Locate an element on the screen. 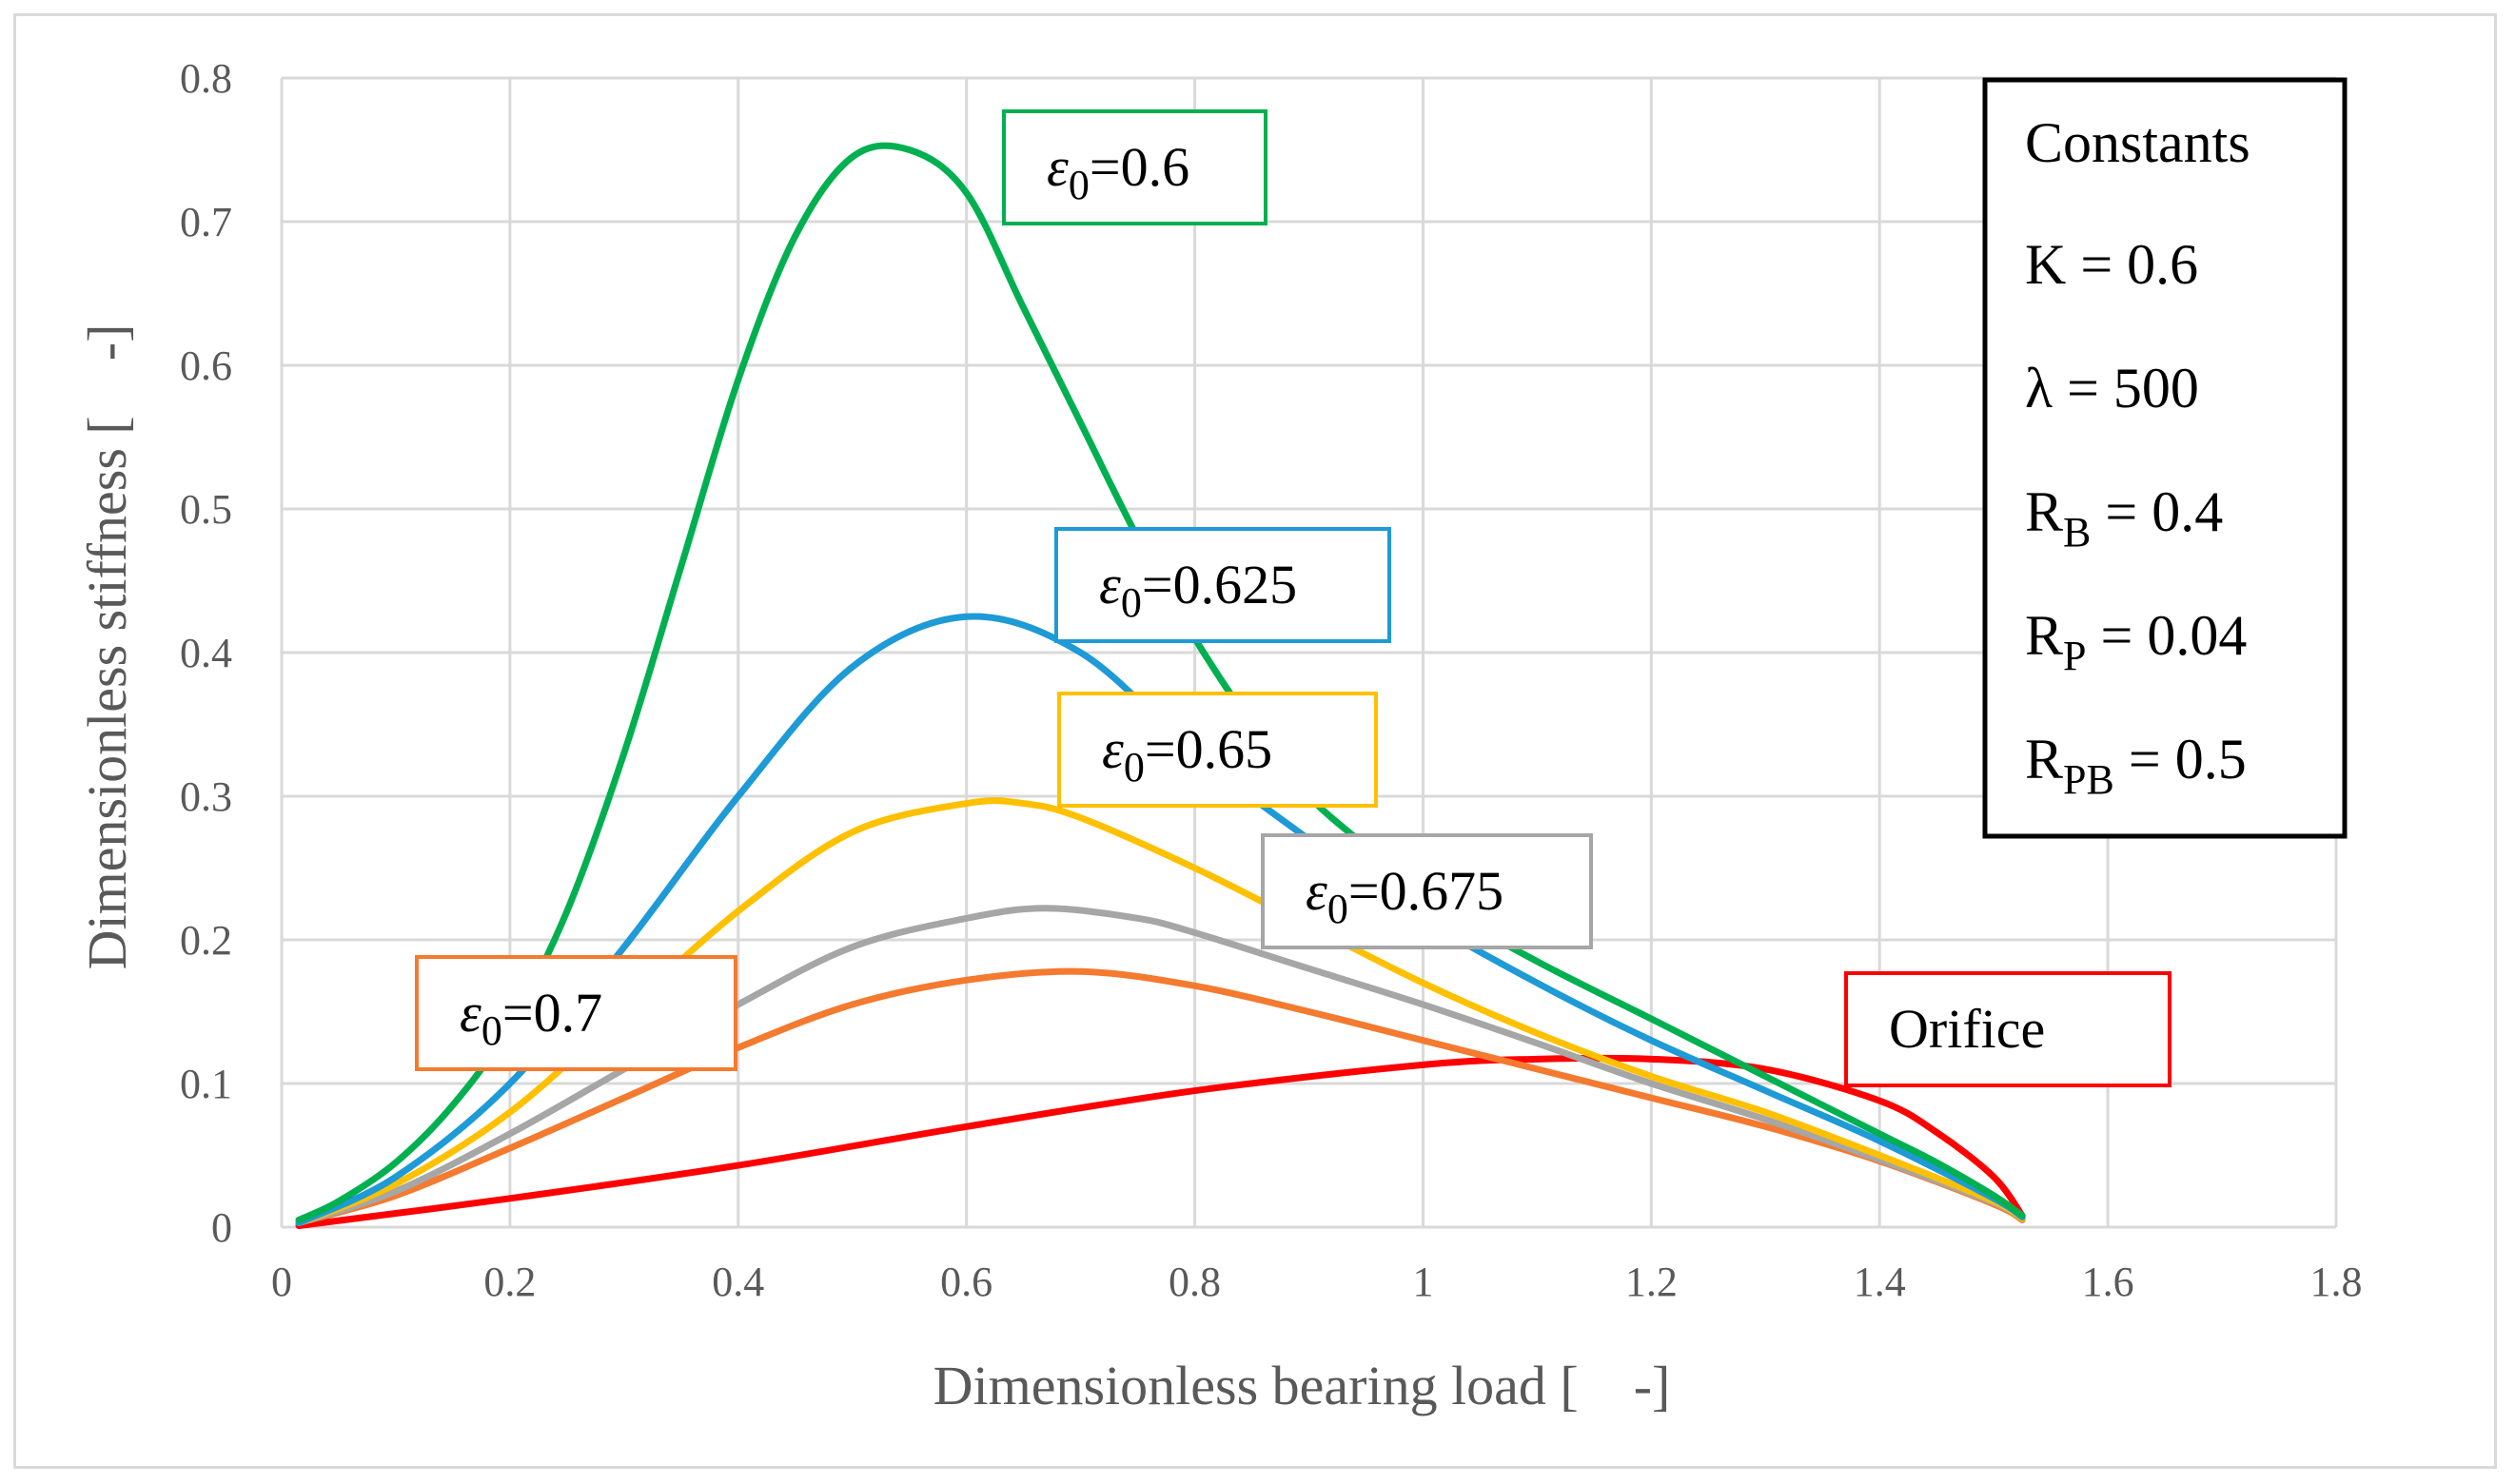 Image resolution: width=2515 pixels, height=1484 pixels. constant-item: K = 0.6 is located at coordinates (2111, 264).